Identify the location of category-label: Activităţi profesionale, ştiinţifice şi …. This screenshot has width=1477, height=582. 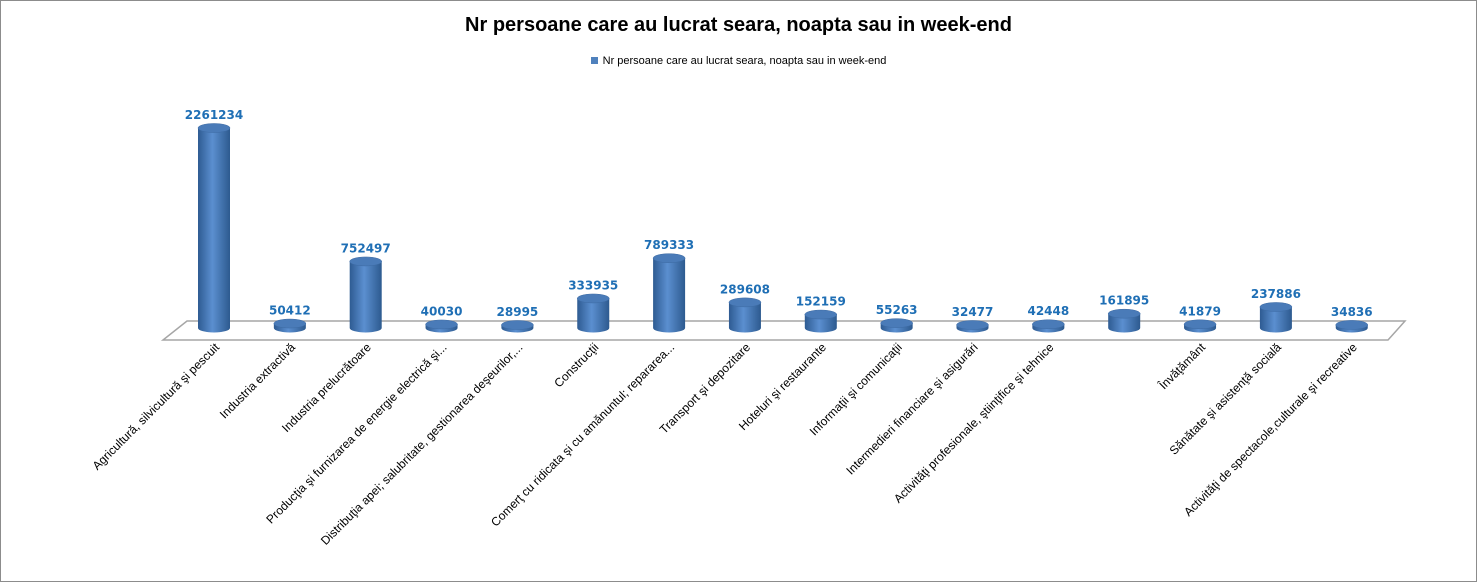
(974, 423).